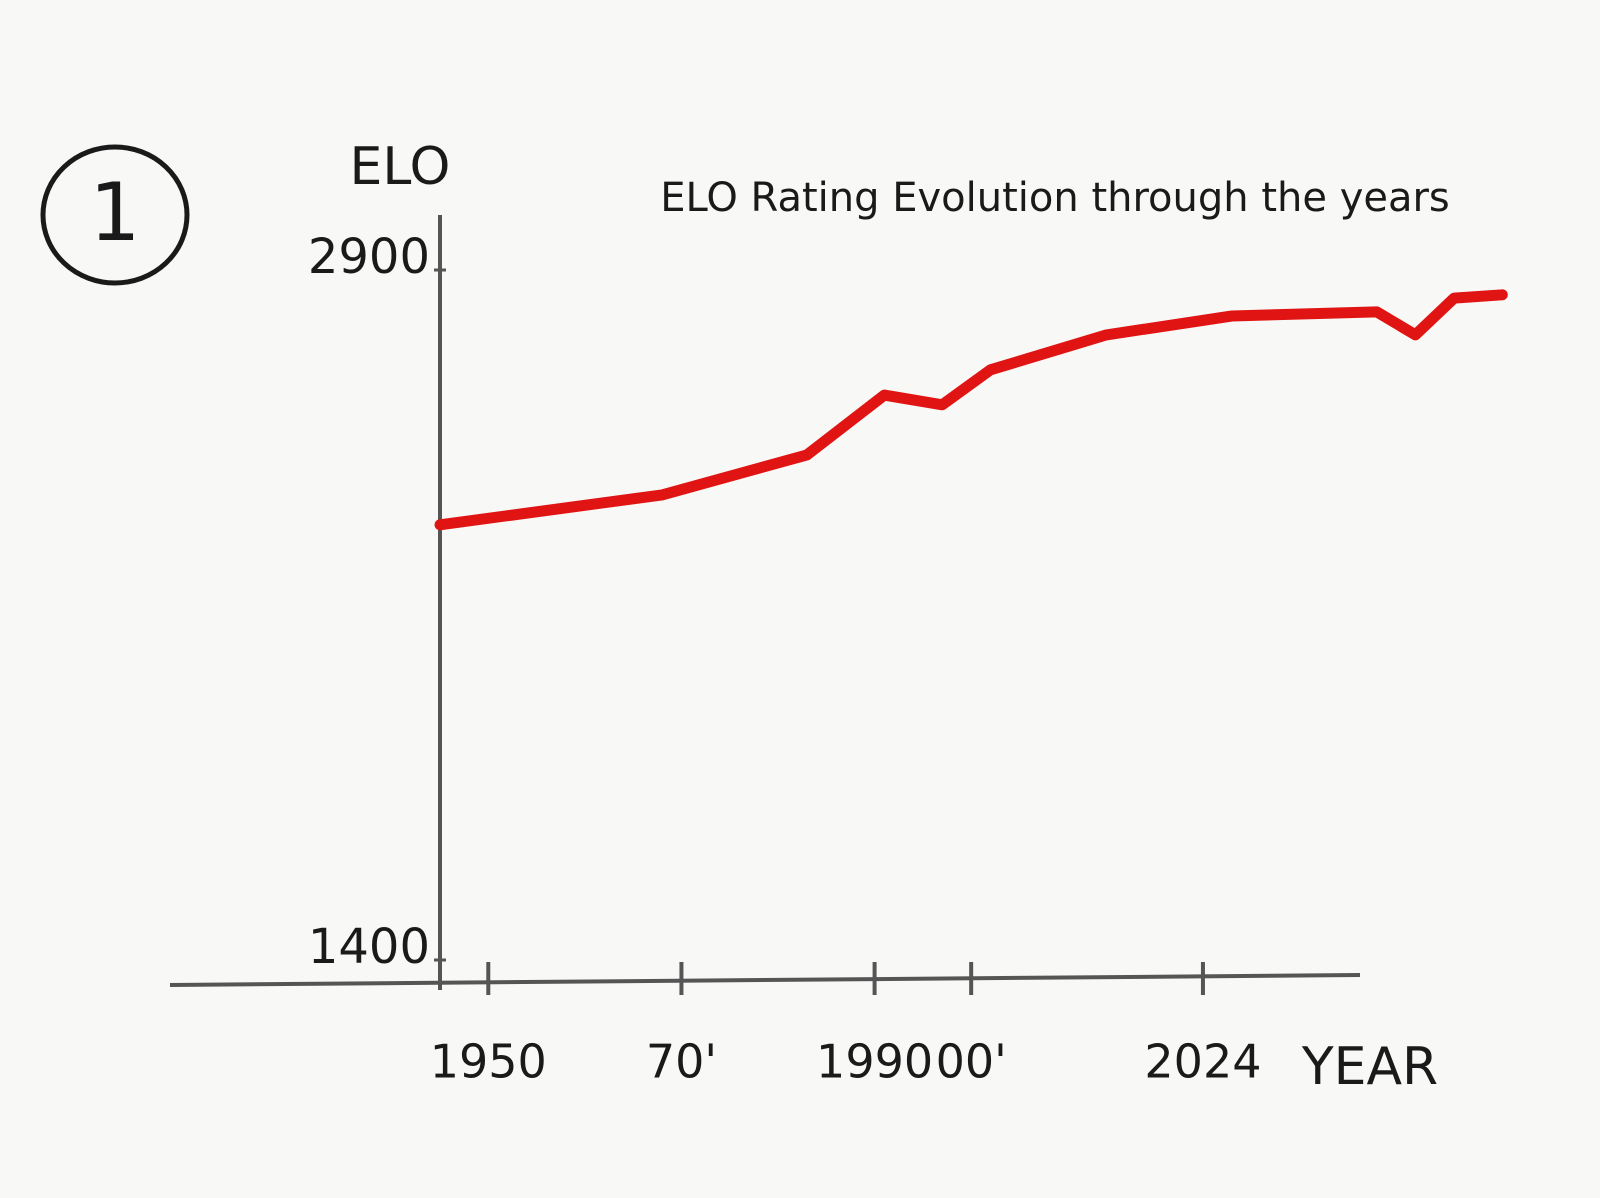 Image resolution: width=1600 pixels, height=1198 pixels. What do you see at coordinates (971, 410) in the screenshot?
I see `data-line` at bounding box center [971, 410].